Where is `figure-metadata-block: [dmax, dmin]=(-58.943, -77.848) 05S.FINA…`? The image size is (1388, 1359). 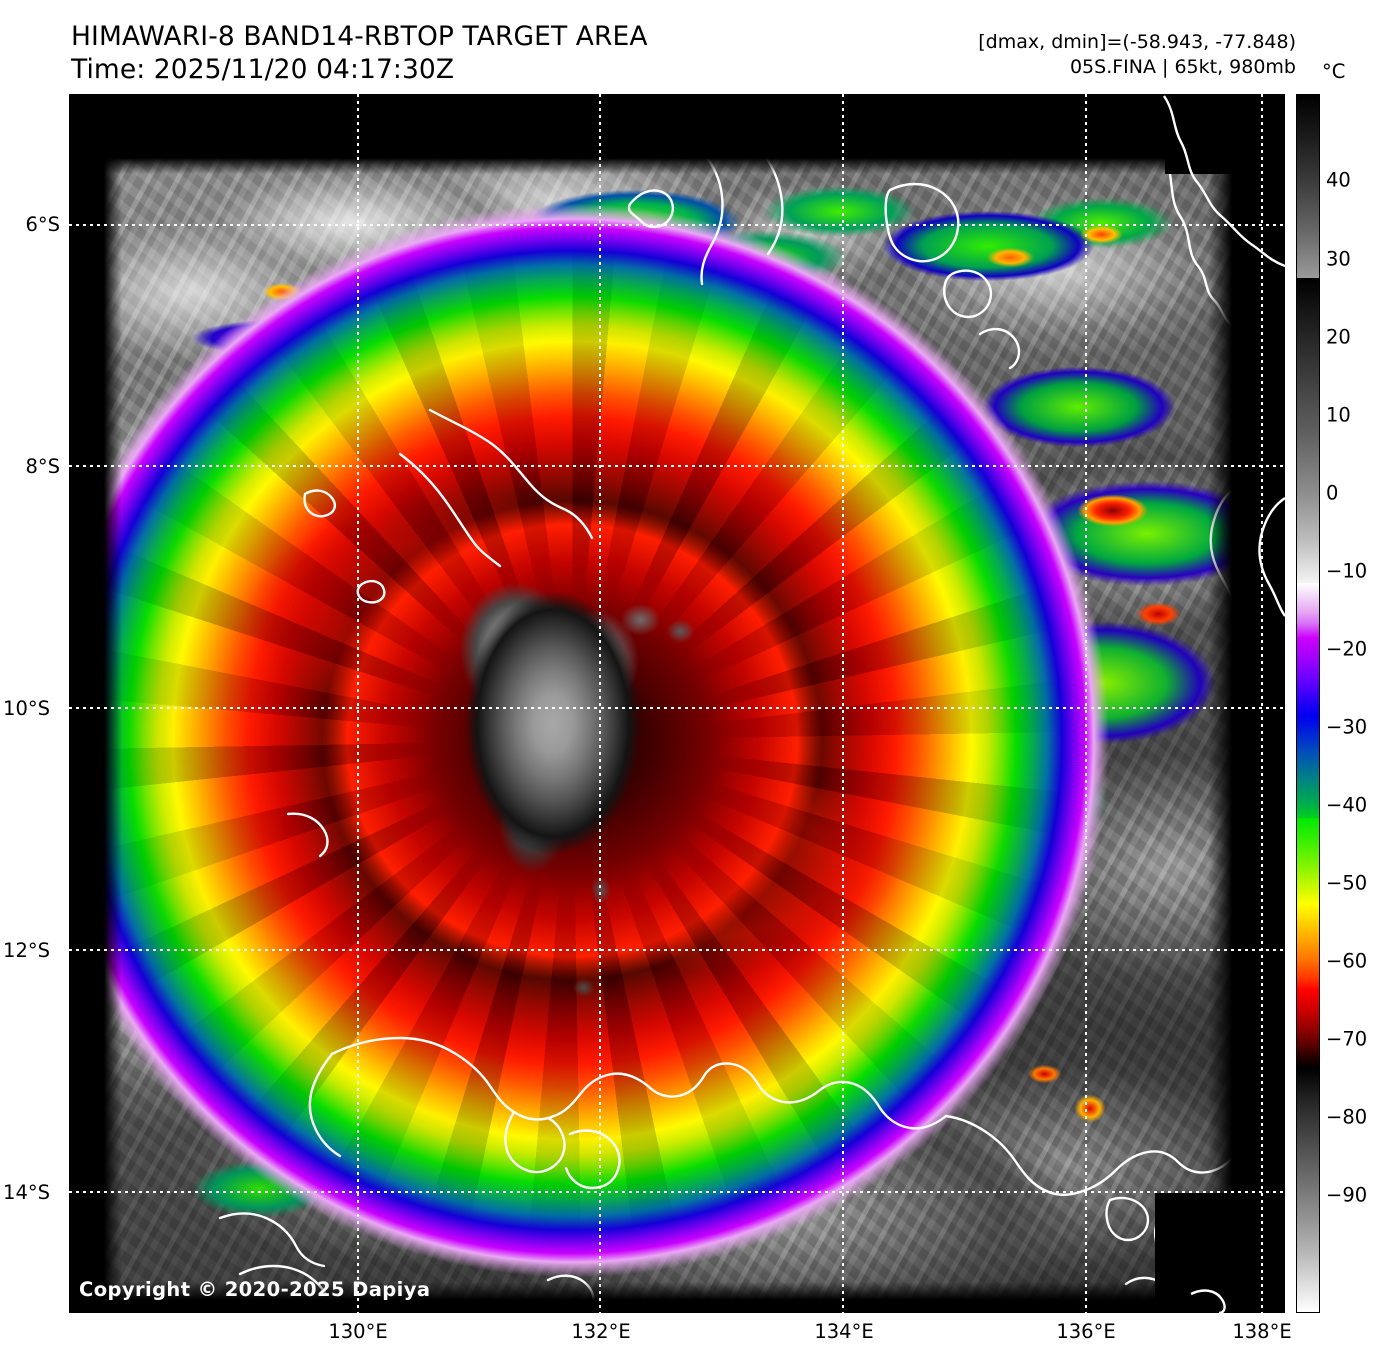 figure-metadata-block: [dmax, dmin]=(-58.943, -77.848) 05S.FINA… is located at coordinates (1137, 55).